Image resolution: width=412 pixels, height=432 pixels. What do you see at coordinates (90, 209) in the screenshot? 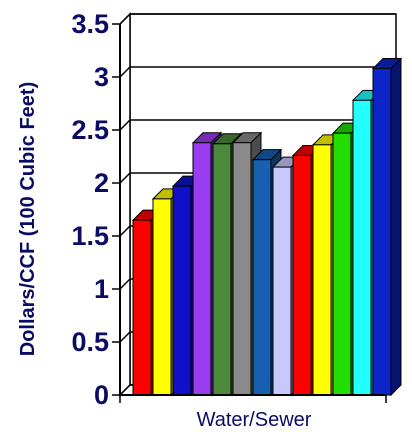
I see `y-tick-labels: 0 0.5 1 1.5 2 2.5 3 3.5` at bounding box center [90, 209].